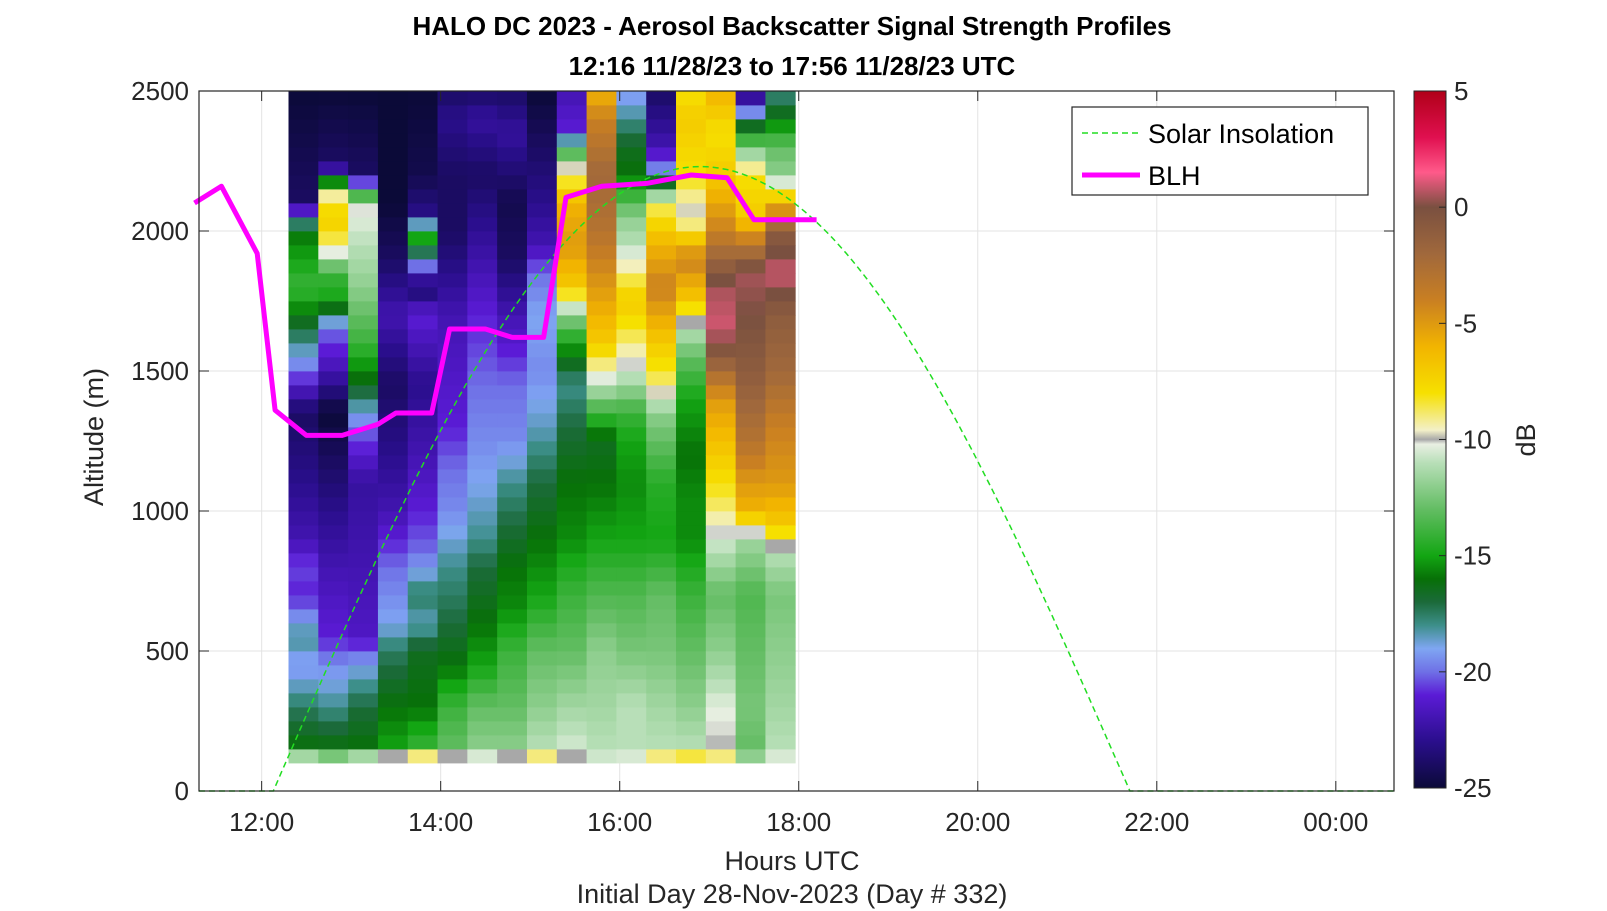  What do you see at coordinates (1473, 672) in the screenshot?
I see `colorbar-tick-label: -20` at bounding box center [1473, 672].